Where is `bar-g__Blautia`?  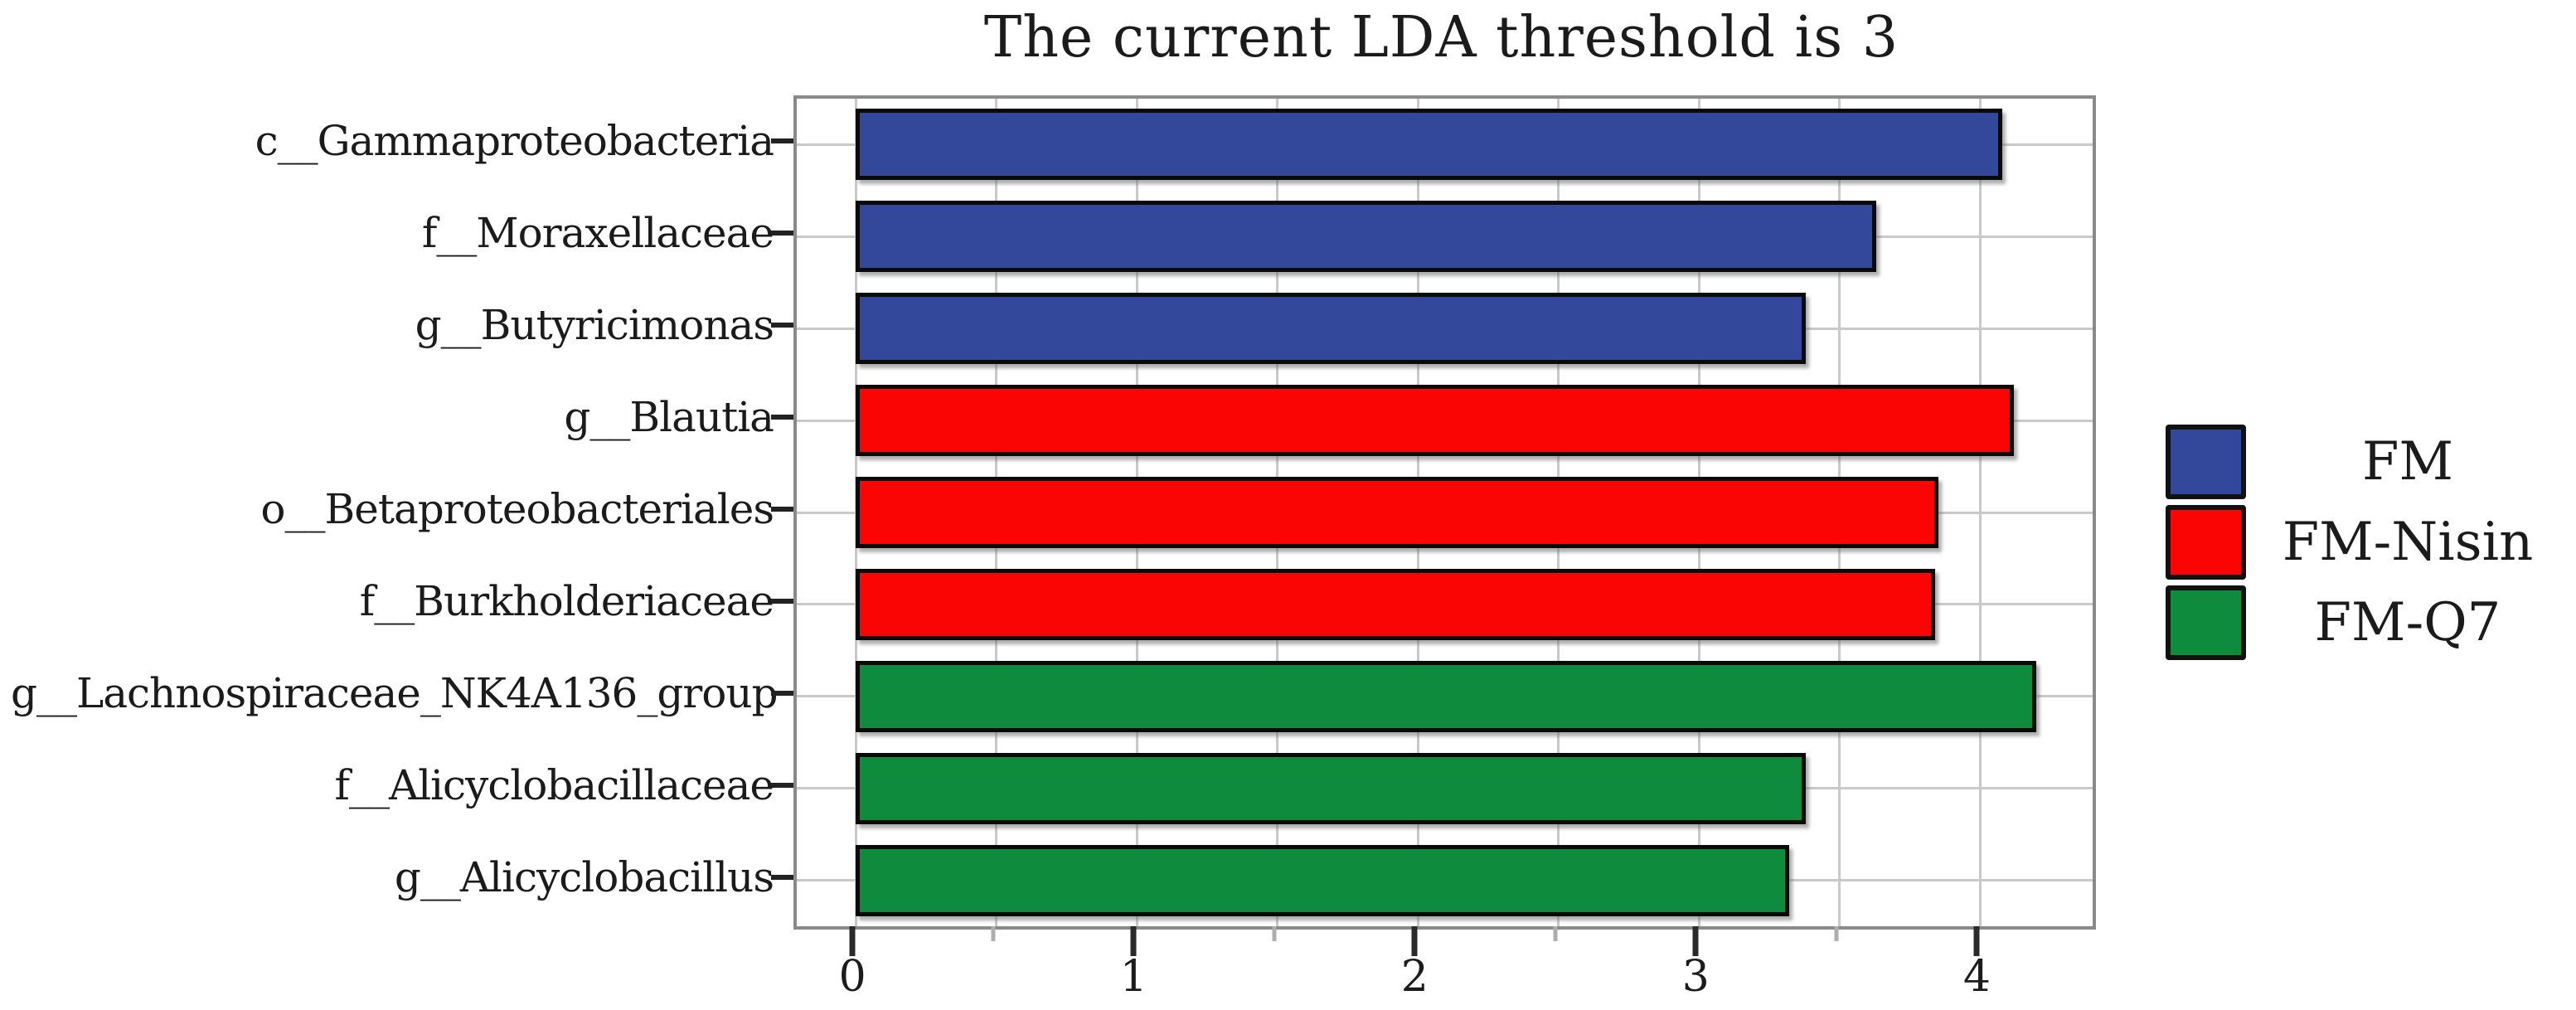 bar-g__Blautia is located at coordinates (1435, 421).